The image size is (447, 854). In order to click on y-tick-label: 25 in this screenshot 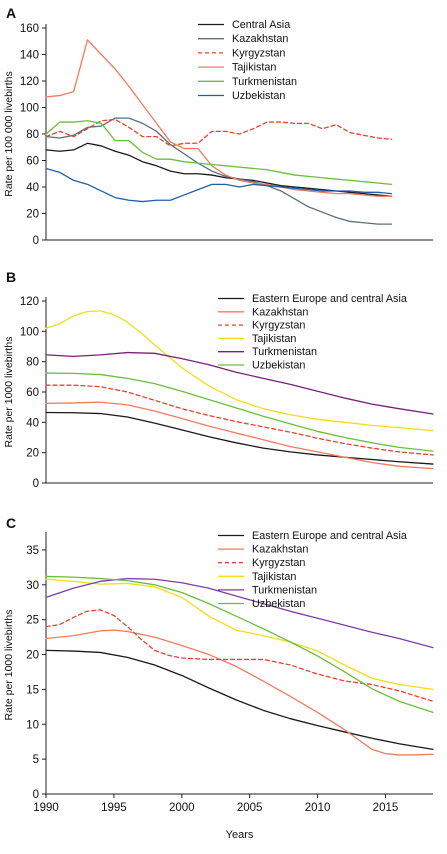, I will do `click(32, 621)`.